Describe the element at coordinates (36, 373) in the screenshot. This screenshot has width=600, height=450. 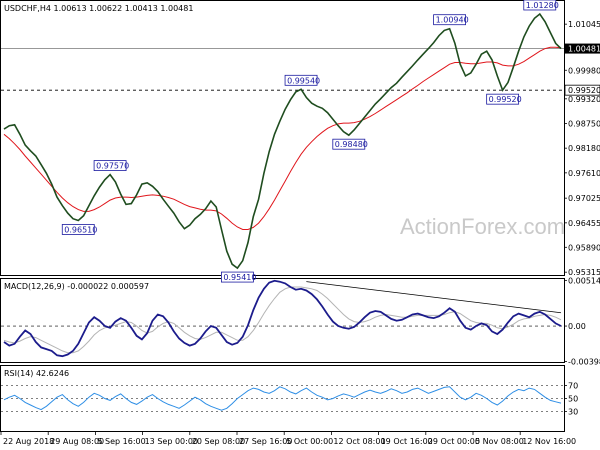
I see `rsi-header: RSI(14) 42.6246` at that location.